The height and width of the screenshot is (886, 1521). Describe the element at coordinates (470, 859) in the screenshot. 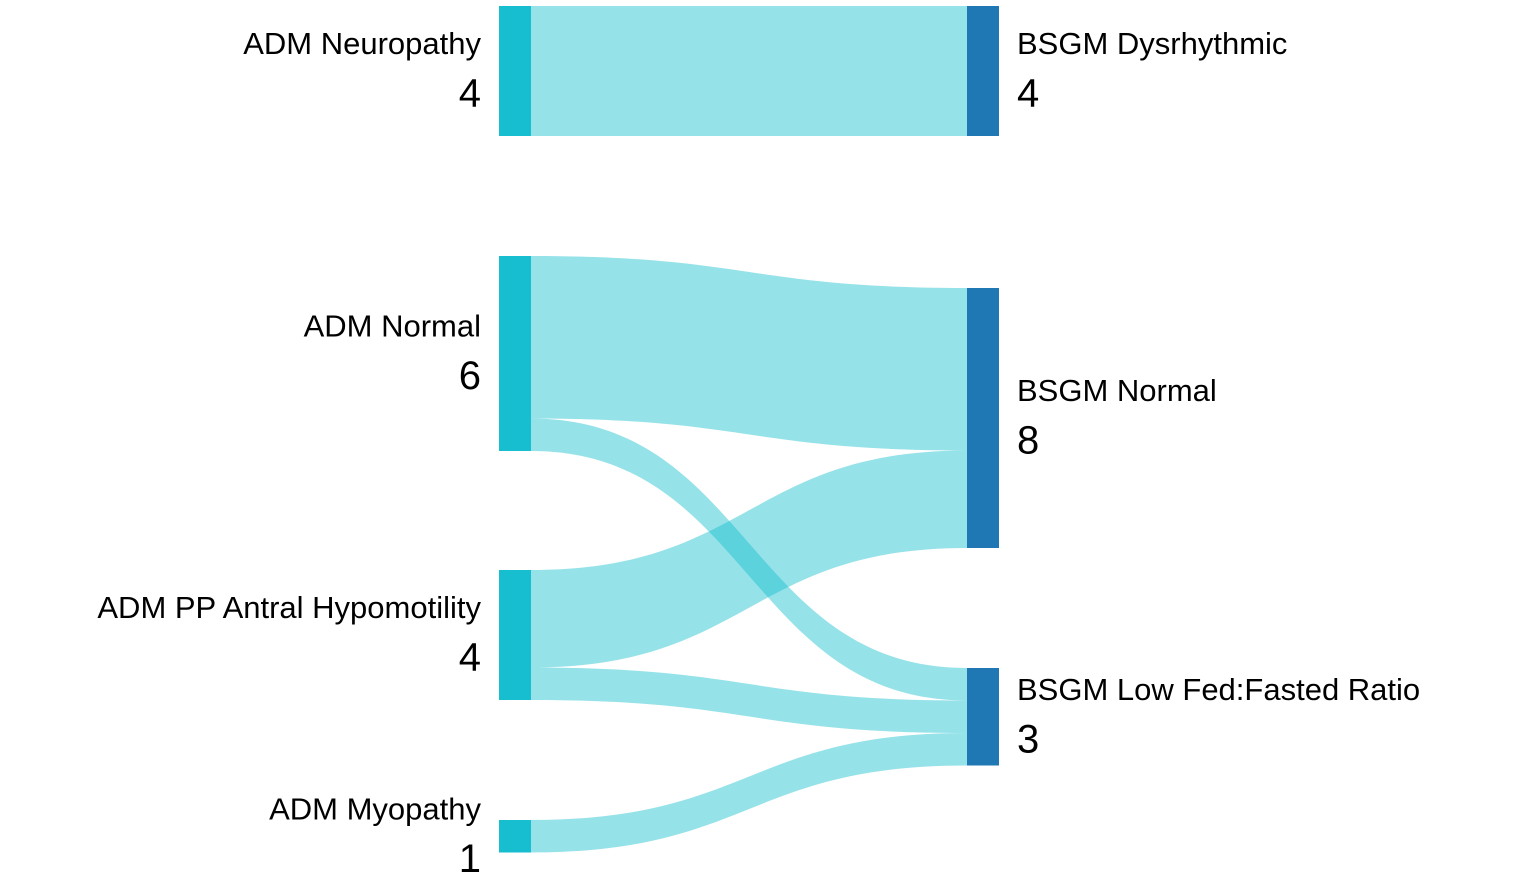

I see `node-value: 1` at that location.